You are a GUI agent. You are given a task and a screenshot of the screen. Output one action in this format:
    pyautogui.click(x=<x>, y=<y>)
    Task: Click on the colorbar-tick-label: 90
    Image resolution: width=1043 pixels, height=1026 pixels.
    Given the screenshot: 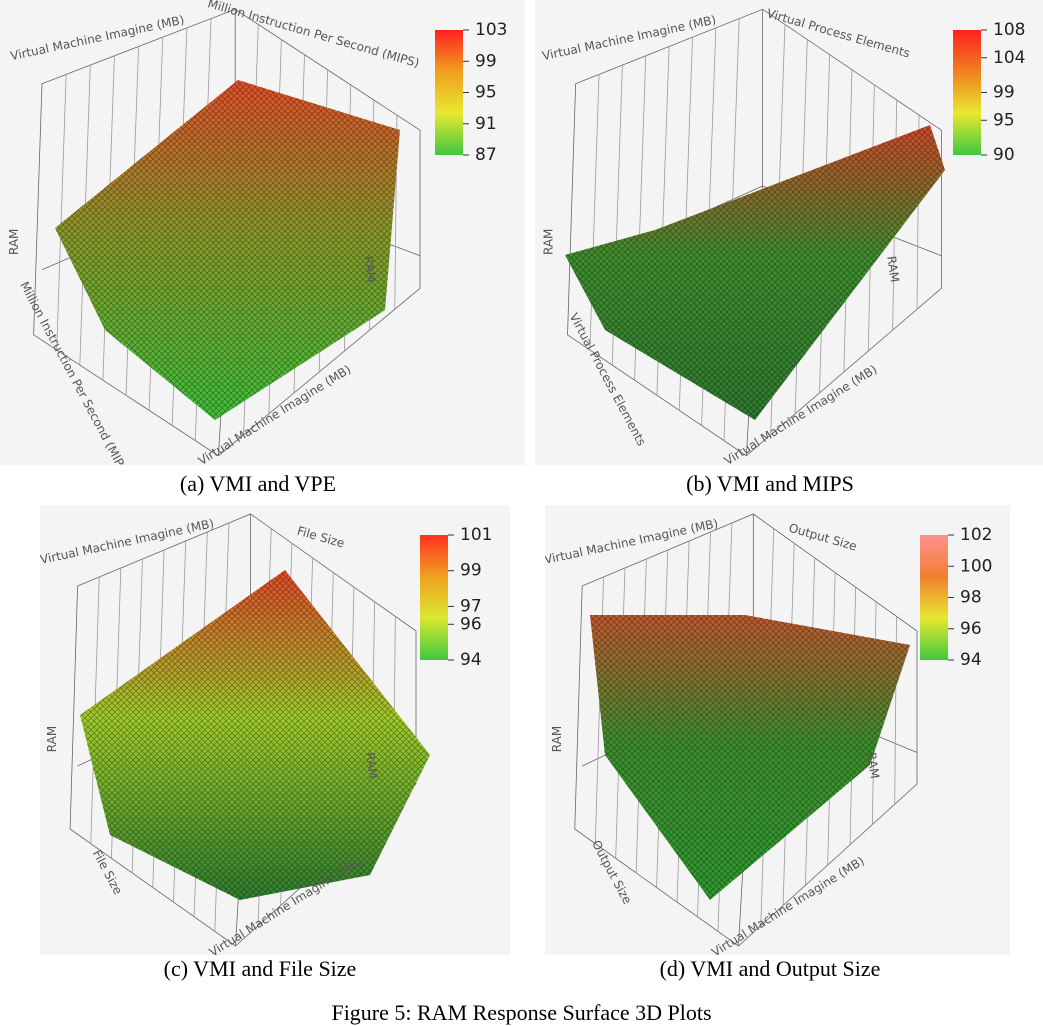 What is the action you would take?
    pyautogui.click(x=1004, y=155)
    